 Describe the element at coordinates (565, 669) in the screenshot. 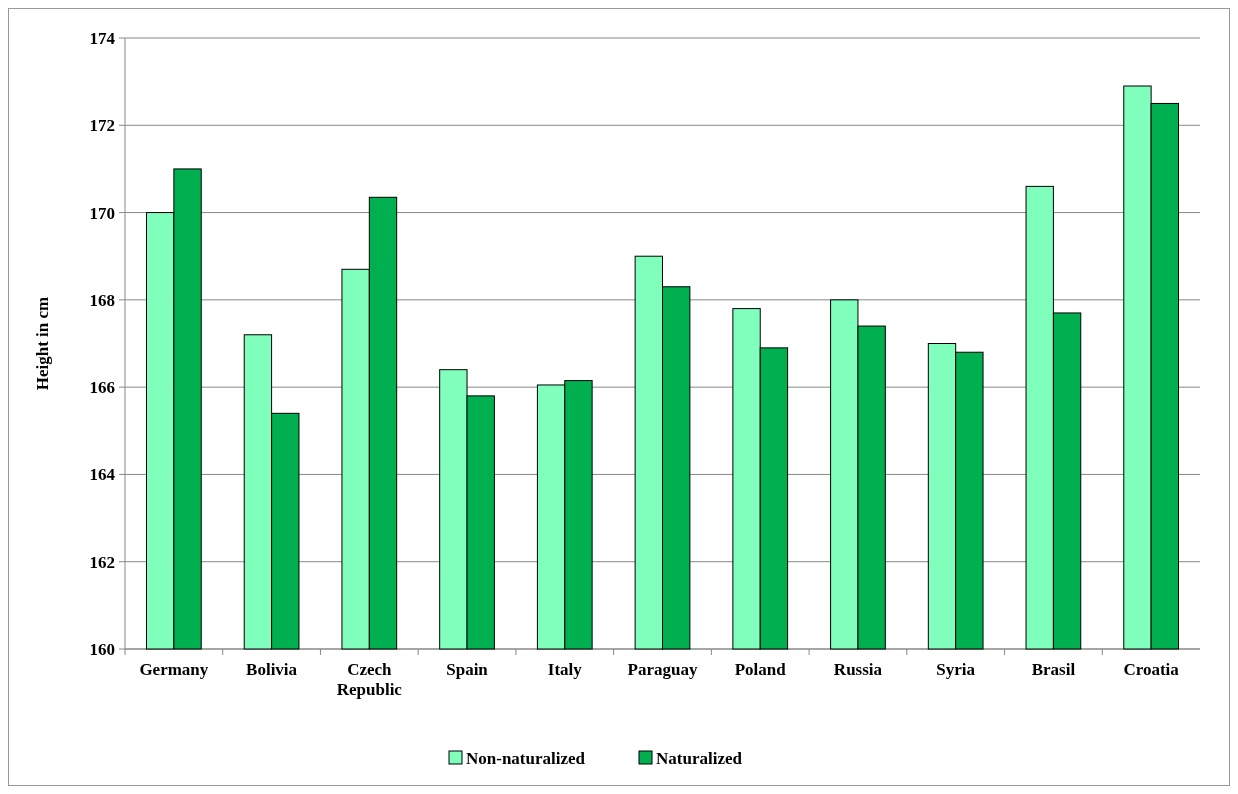

I see `x-tick-label: Italy` at that location.